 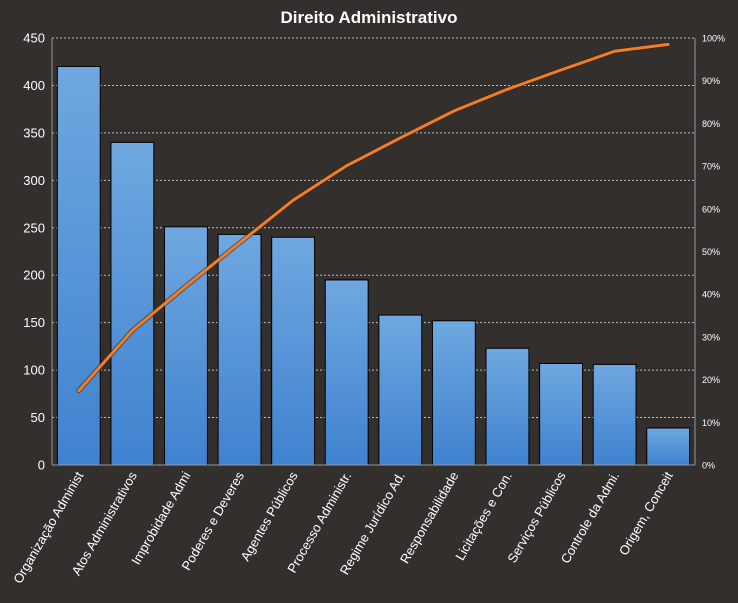 I want to click on y-left-tick-label: 150, so click(x=34, y=322).